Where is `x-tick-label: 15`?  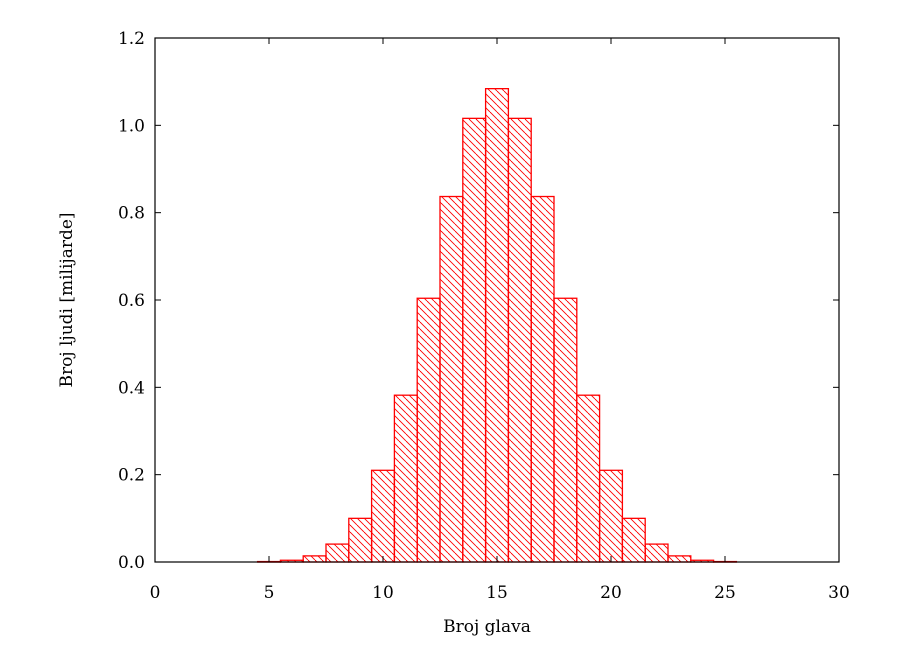
x-tick-label: 15 is located at coordinates (497, 593).